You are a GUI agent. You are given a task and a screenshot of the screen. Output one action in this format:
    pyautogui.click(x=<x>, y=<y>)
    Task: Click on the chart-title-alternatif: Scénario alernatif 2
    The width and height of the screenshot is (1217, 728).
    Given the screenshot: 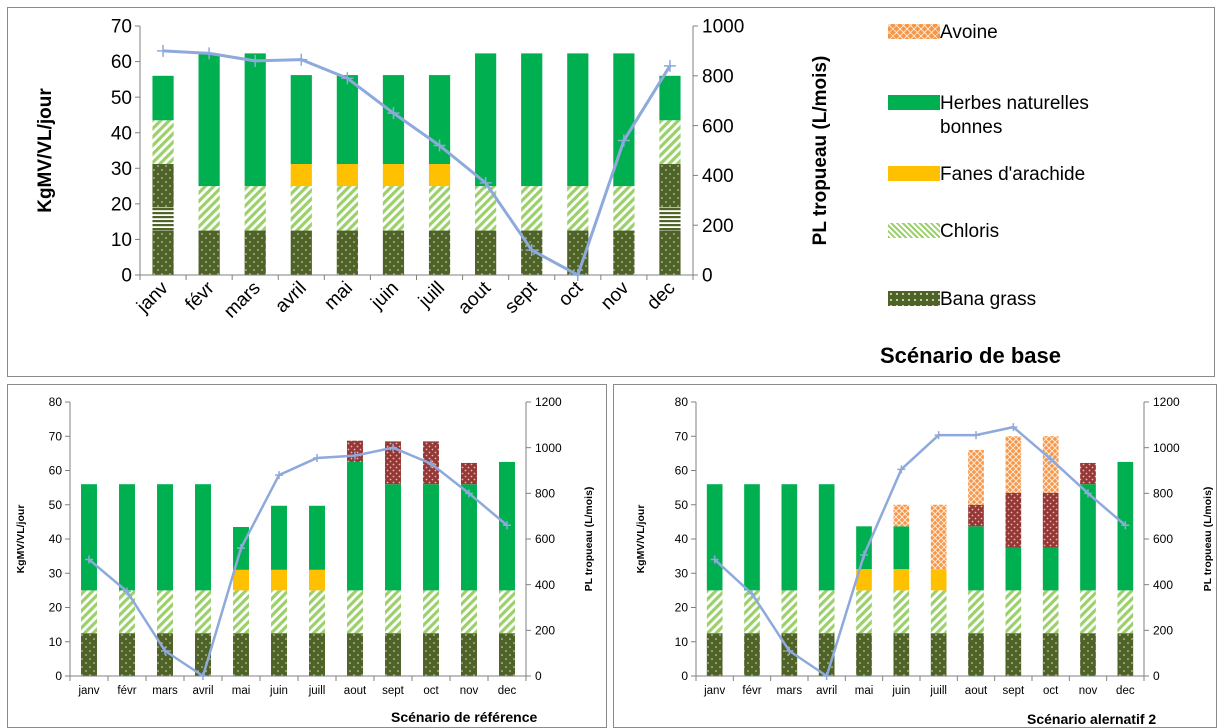 What is the action you would take?
    pyautogui.click(x=1092, y=719)
    